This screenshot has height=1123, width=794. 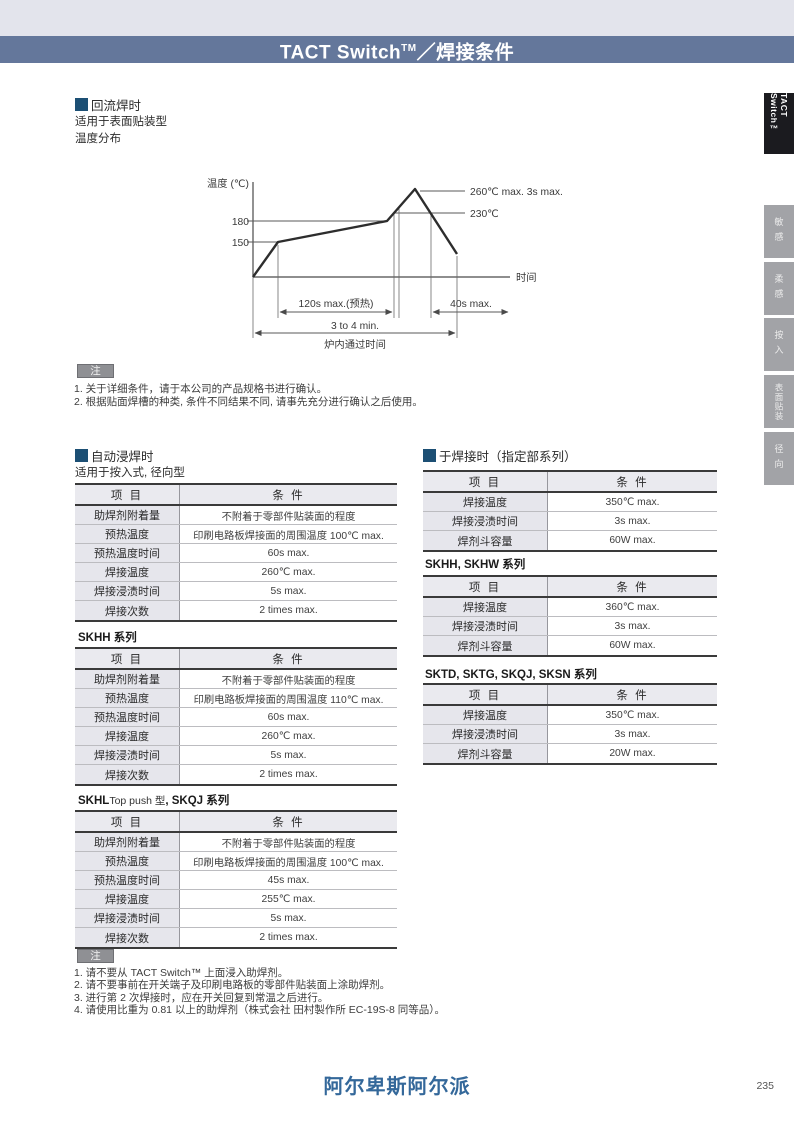 What do you see at coordinates (288, 937) in the screenshot?
I see `condition-cell: 2 times max.` at bounding box center [288, 937].